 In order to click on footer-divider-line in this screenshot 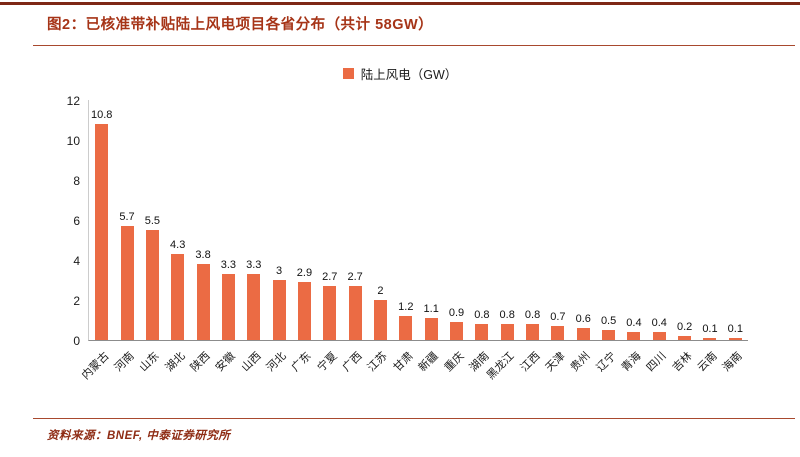, I will do `click(414, 418)`.